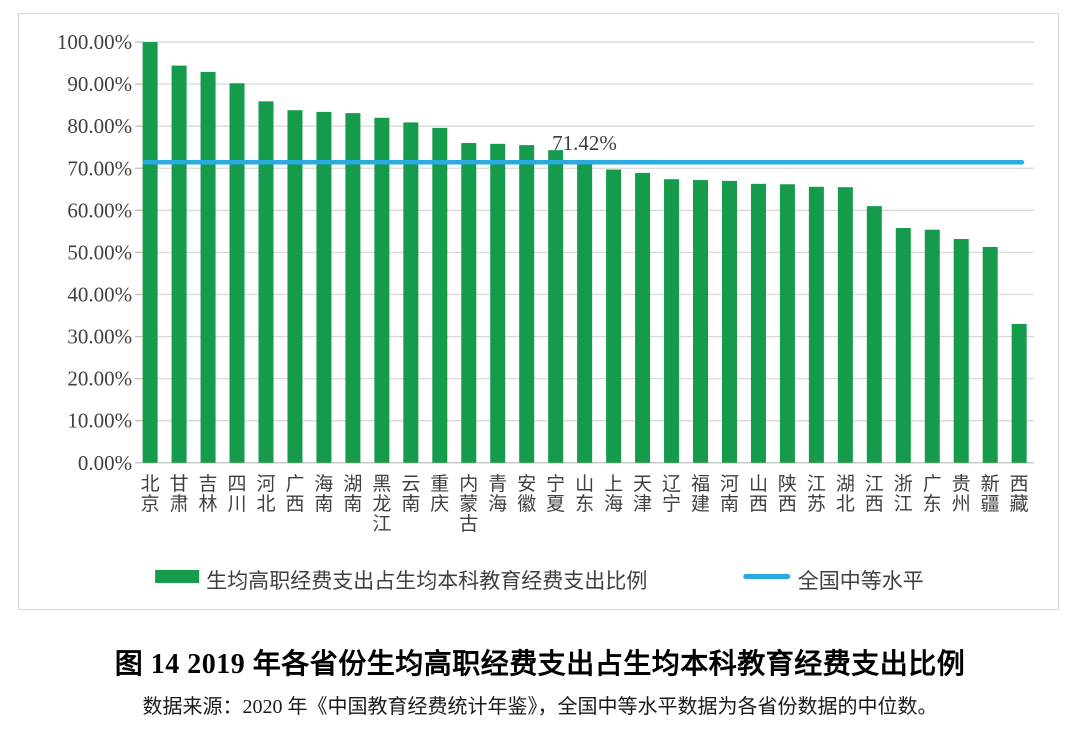 Image resolution: width=1080 pixels, height=733 pixels. I want to click on y-axis-tick-label: 60.00%, so click(99, 210).